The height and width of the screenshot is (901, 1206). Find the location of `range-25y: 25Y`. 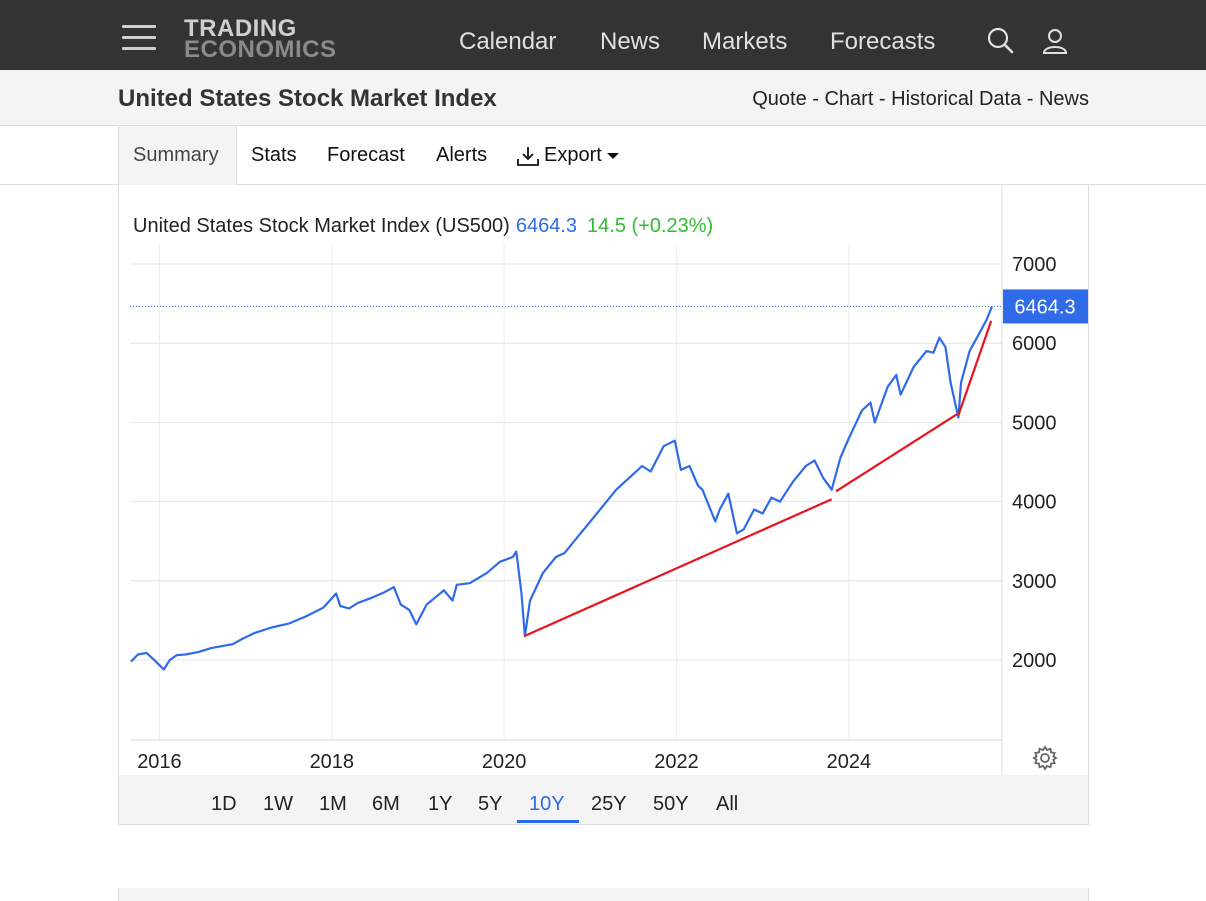

range-25y: 25Y is located at coordinates (609, 804).